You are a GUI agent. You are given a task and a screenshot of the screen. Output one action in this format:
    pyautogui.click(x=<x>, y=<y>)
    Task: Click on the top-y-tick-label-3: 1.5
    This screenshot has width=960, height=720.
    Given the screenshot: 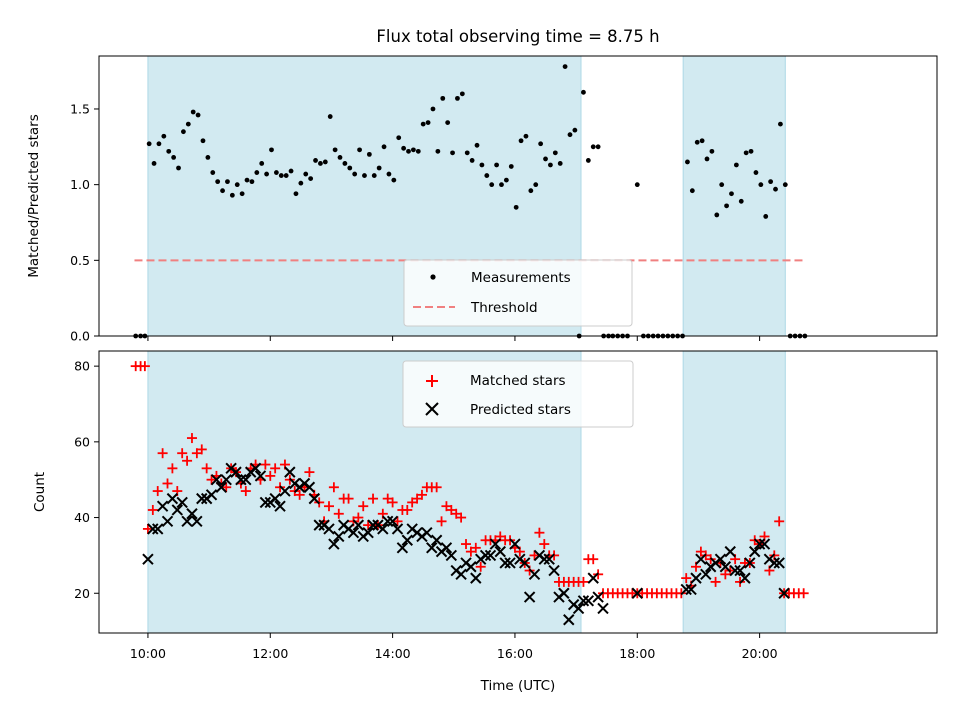 What is the action you would take?
    pyautogui.click(x=80, y=108)
    